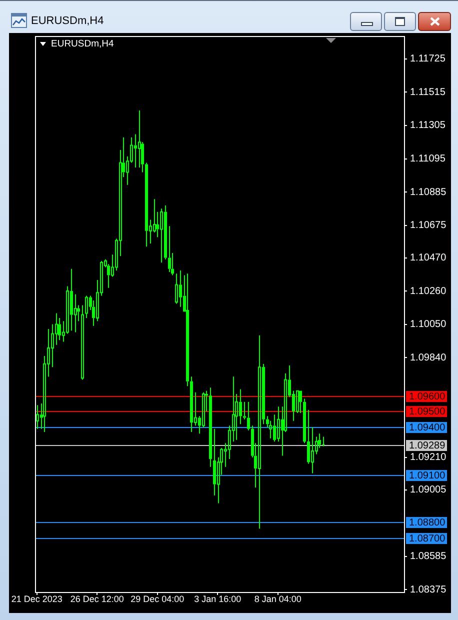 This screenshot has height=620, width=458. Describe the element at coordinates (427, 538) in the screenshot. I see `ref-line-label: 1.08700` at that location.